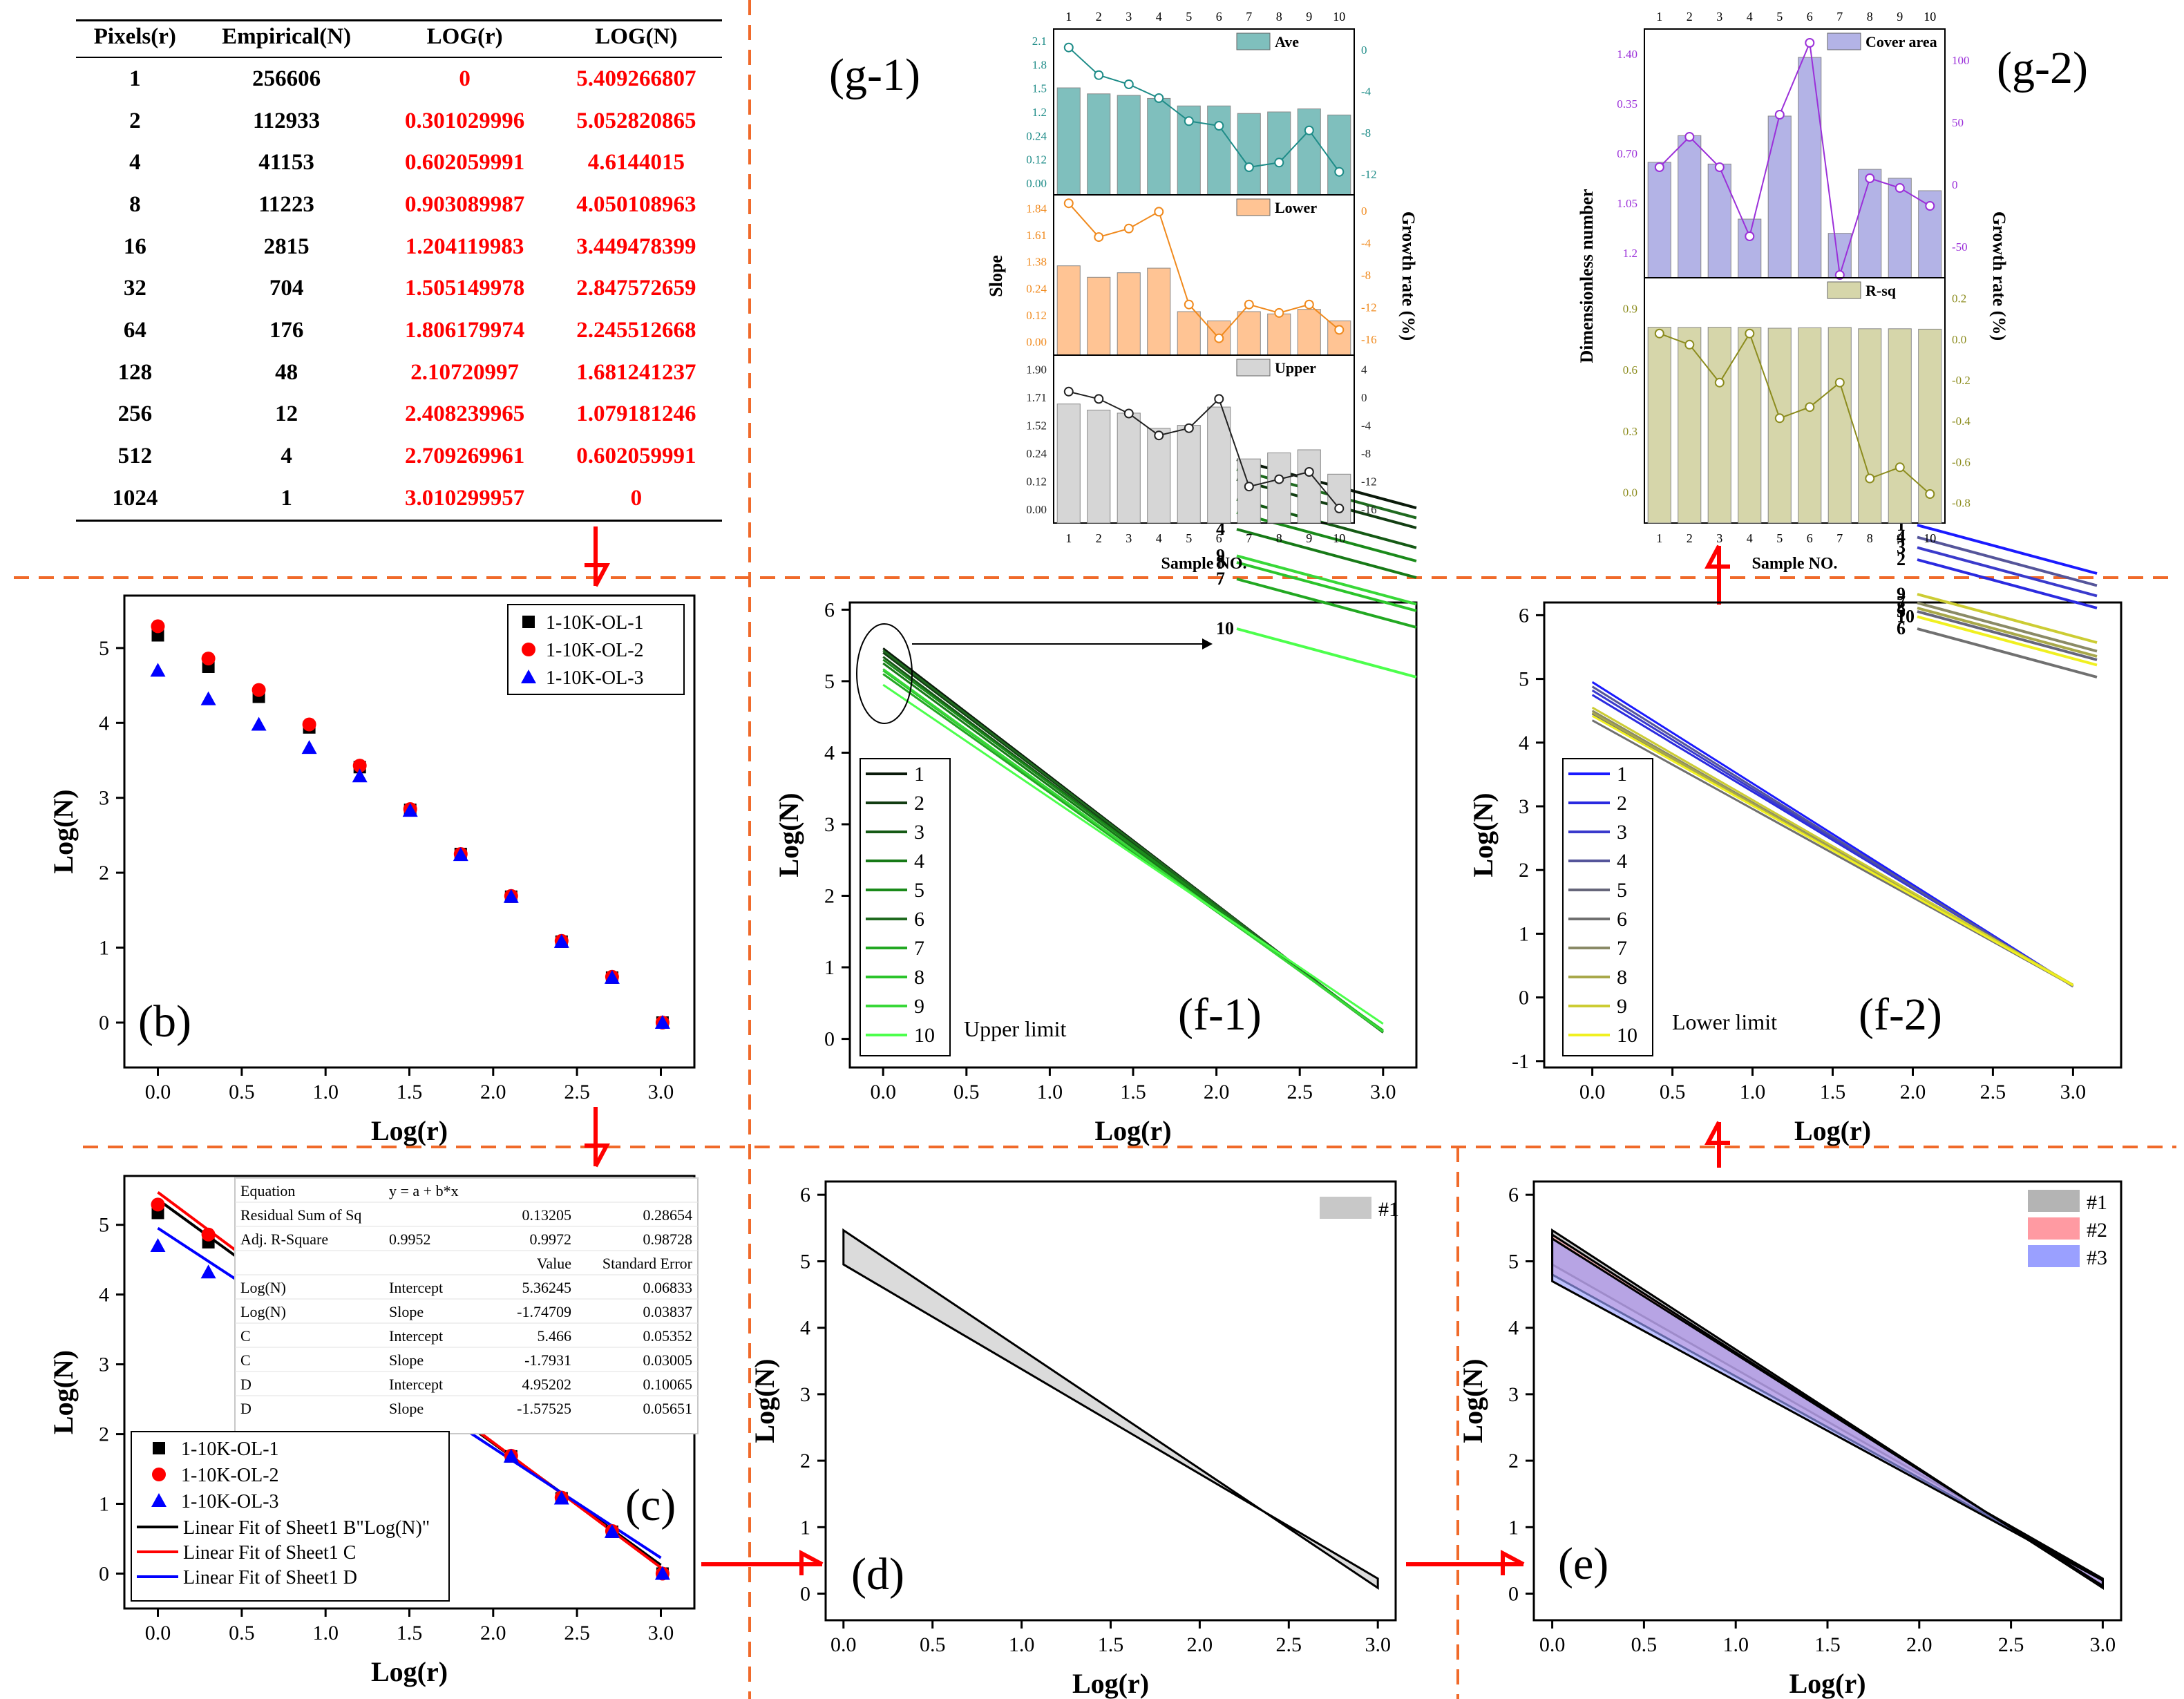 The image size is (2184, 1699). Describe the element at coordinates (1959, 339) in the screenshot. I see `y2-tick-label: 0.0` at that location.